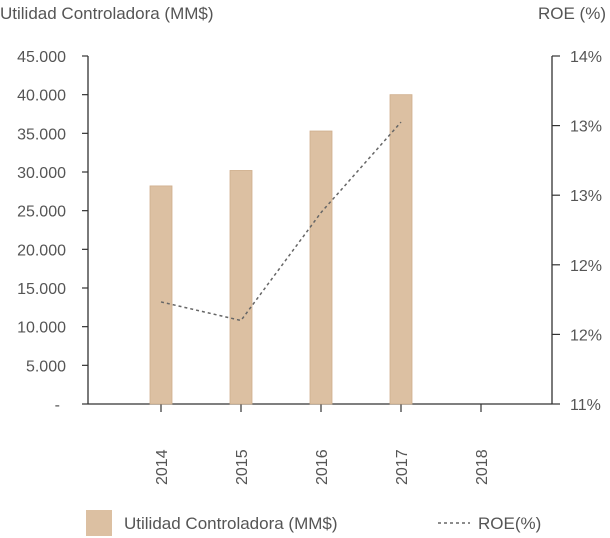 The height and width of the screenshot is (538, 610). Describe the element at coordinates (99, 523) in the screenshot. I see `legend-swatch-bar` at that location.